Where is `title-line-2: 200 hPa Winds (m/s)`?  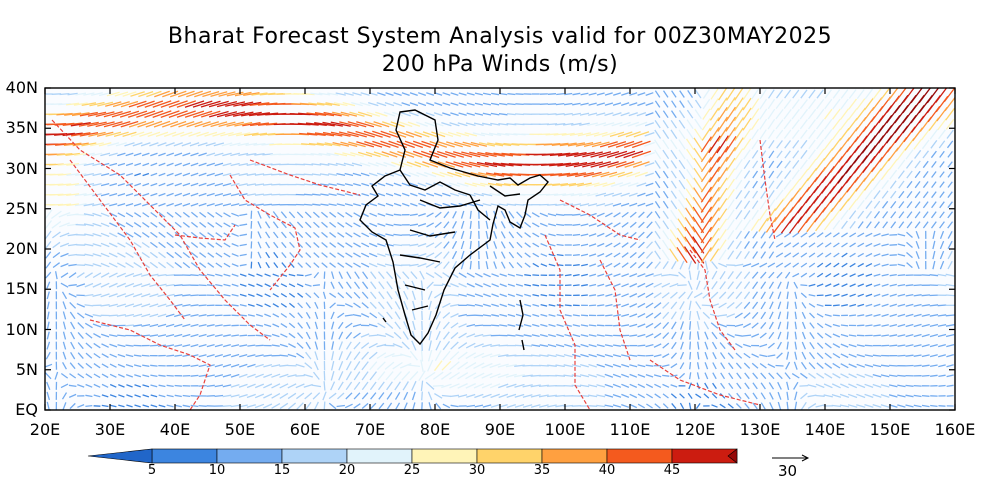 title-line-2: 200 hPa Winds (m/s) is located at coordinates (500, 64).